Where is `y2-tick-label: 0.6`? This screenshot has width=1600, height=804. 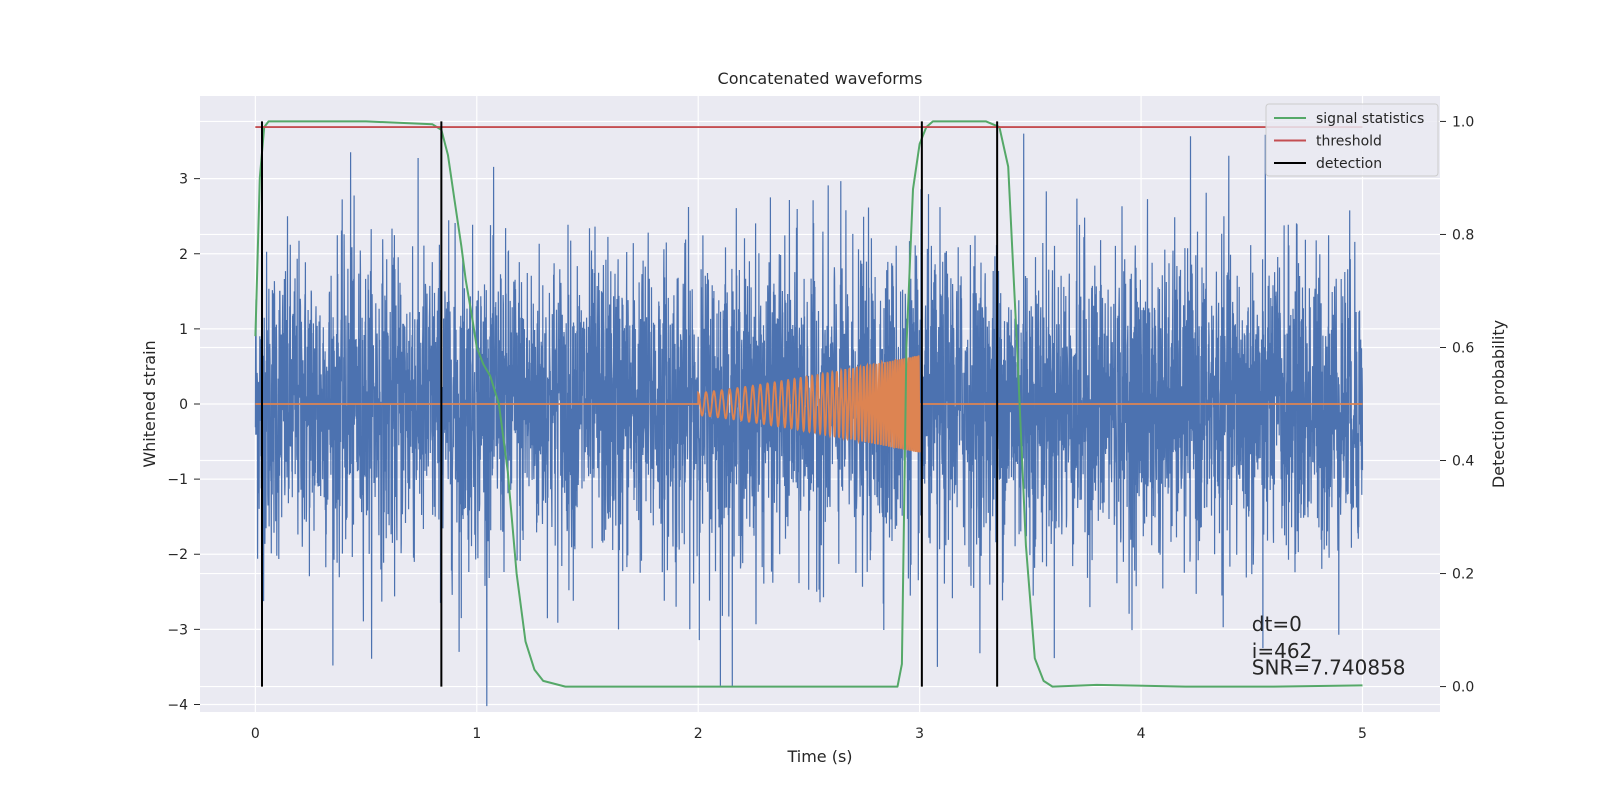 y2-tick-label: 0.6 is located at coordinates (1463, 348).